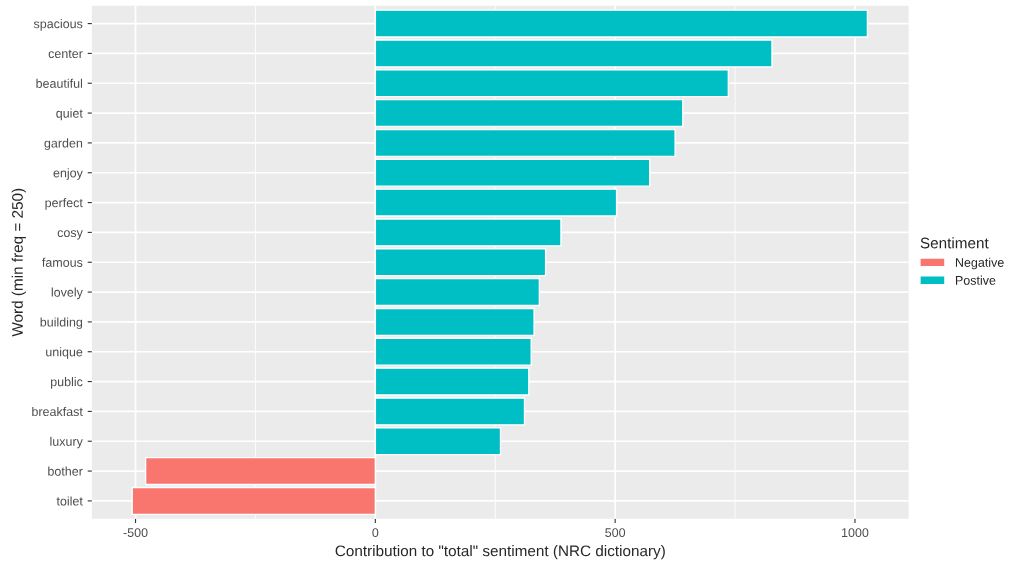  I want to click on y-tick-label: center, so click(65, 54).